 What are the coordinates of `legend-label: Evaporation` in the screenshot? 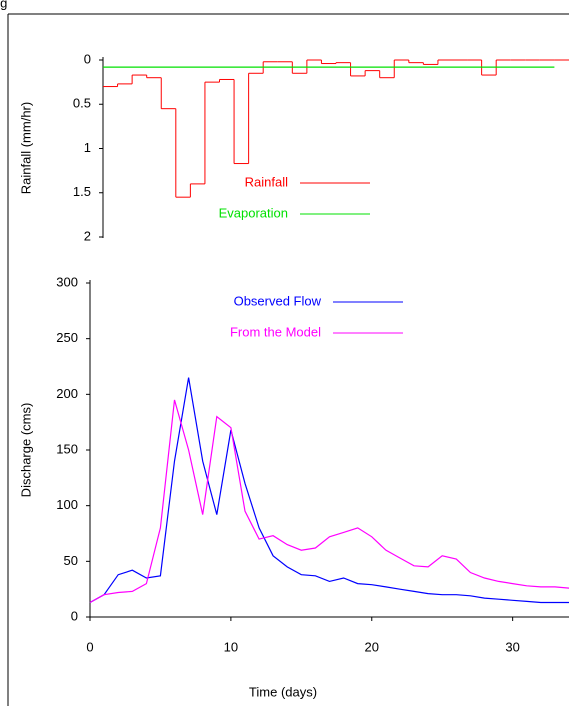 It's located at (253, 212).